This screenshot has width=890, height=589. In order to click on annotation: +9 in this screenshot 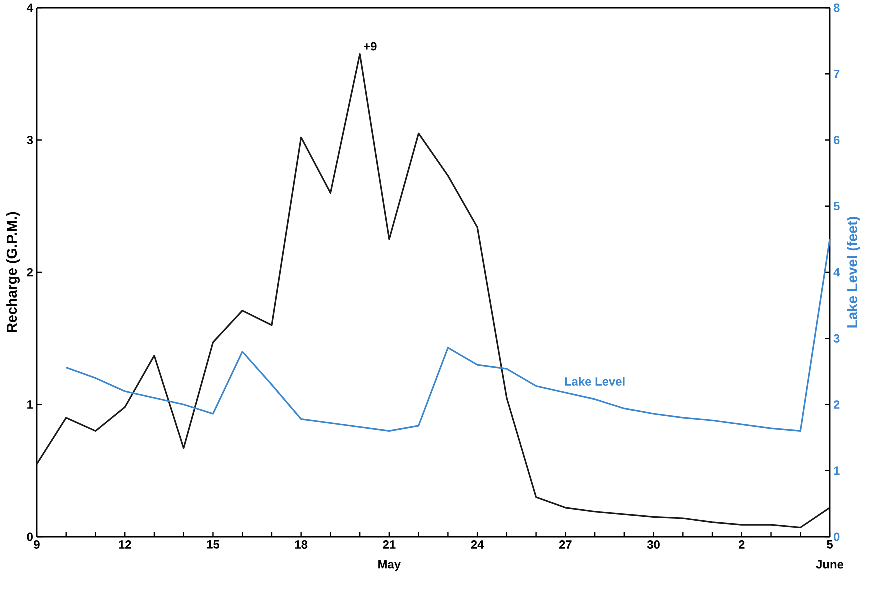, I will do `click(370, 46)`.